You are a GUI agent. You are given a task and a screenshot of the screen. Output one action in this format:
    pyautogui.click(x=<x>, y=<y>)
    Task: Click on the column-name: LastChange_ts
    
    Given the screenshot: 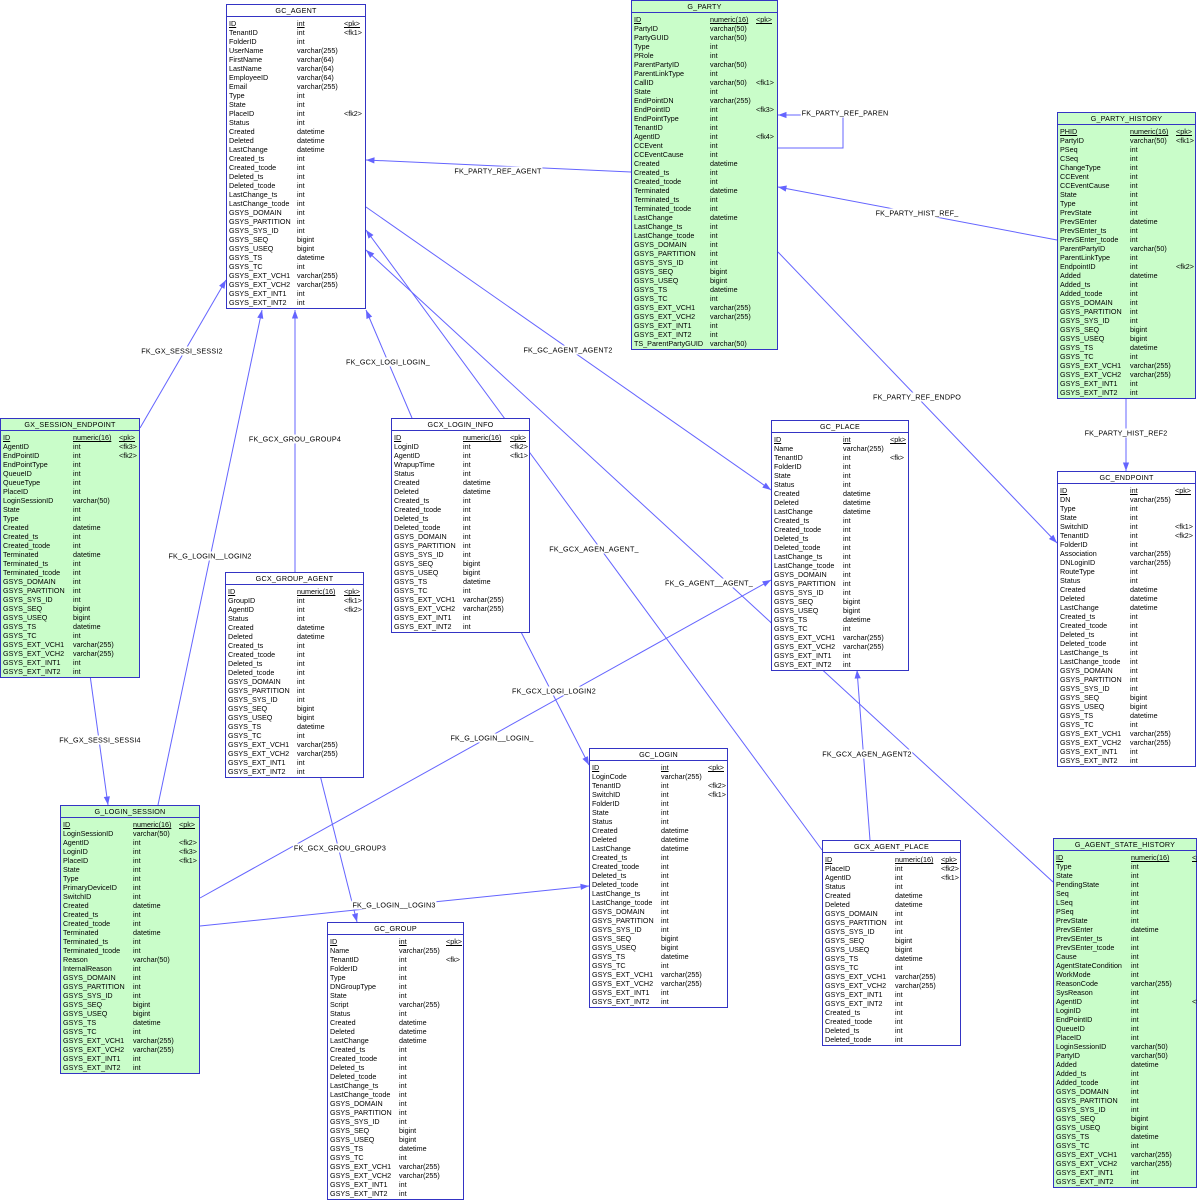 What is the action you would take?
    pyautogui.click(x=1084, y=652)
    